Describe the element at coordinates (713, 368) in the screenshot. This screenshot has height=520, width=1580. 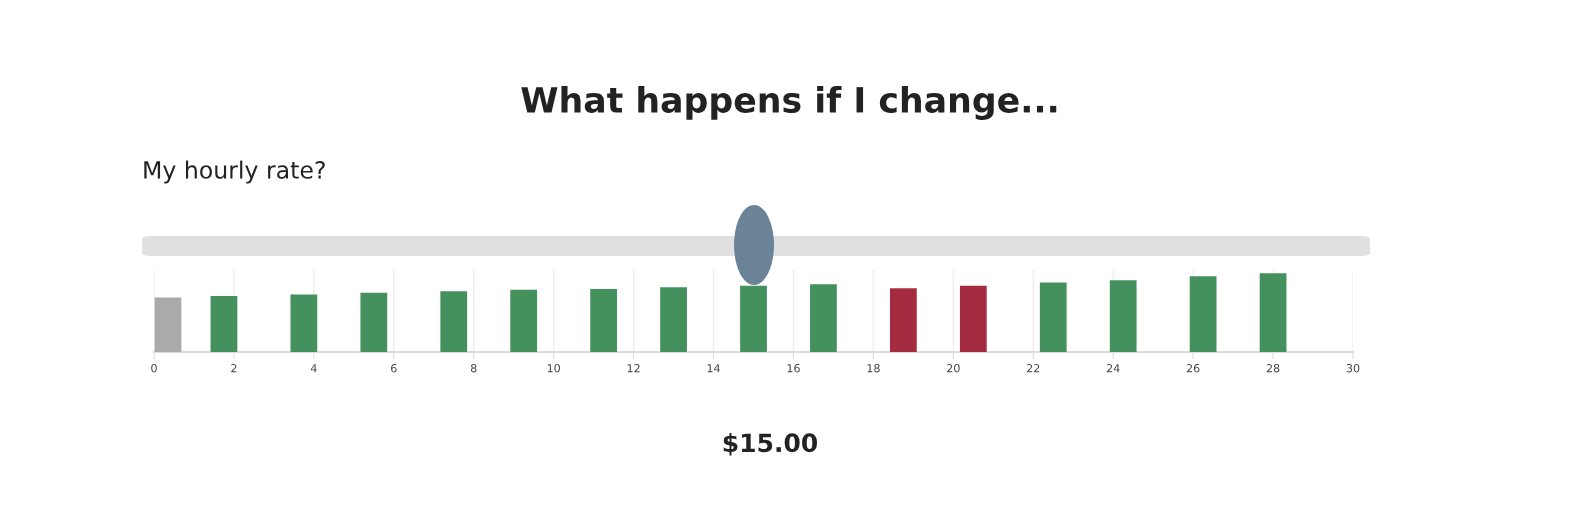
I see `x-tick-label: 14` at that location.